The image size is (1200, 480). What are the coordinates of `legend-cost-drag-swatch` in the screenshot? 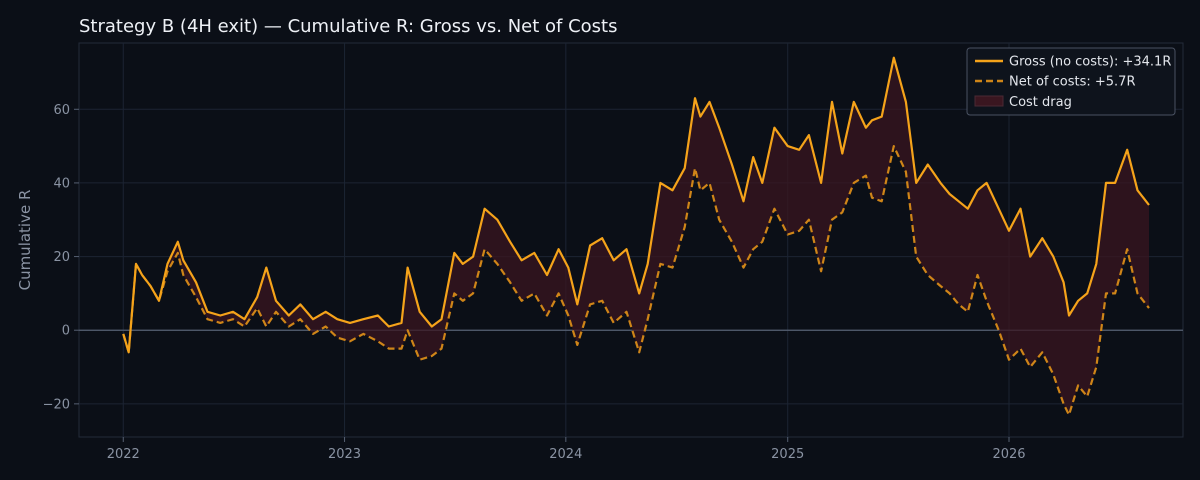 It's located at (989, 101).